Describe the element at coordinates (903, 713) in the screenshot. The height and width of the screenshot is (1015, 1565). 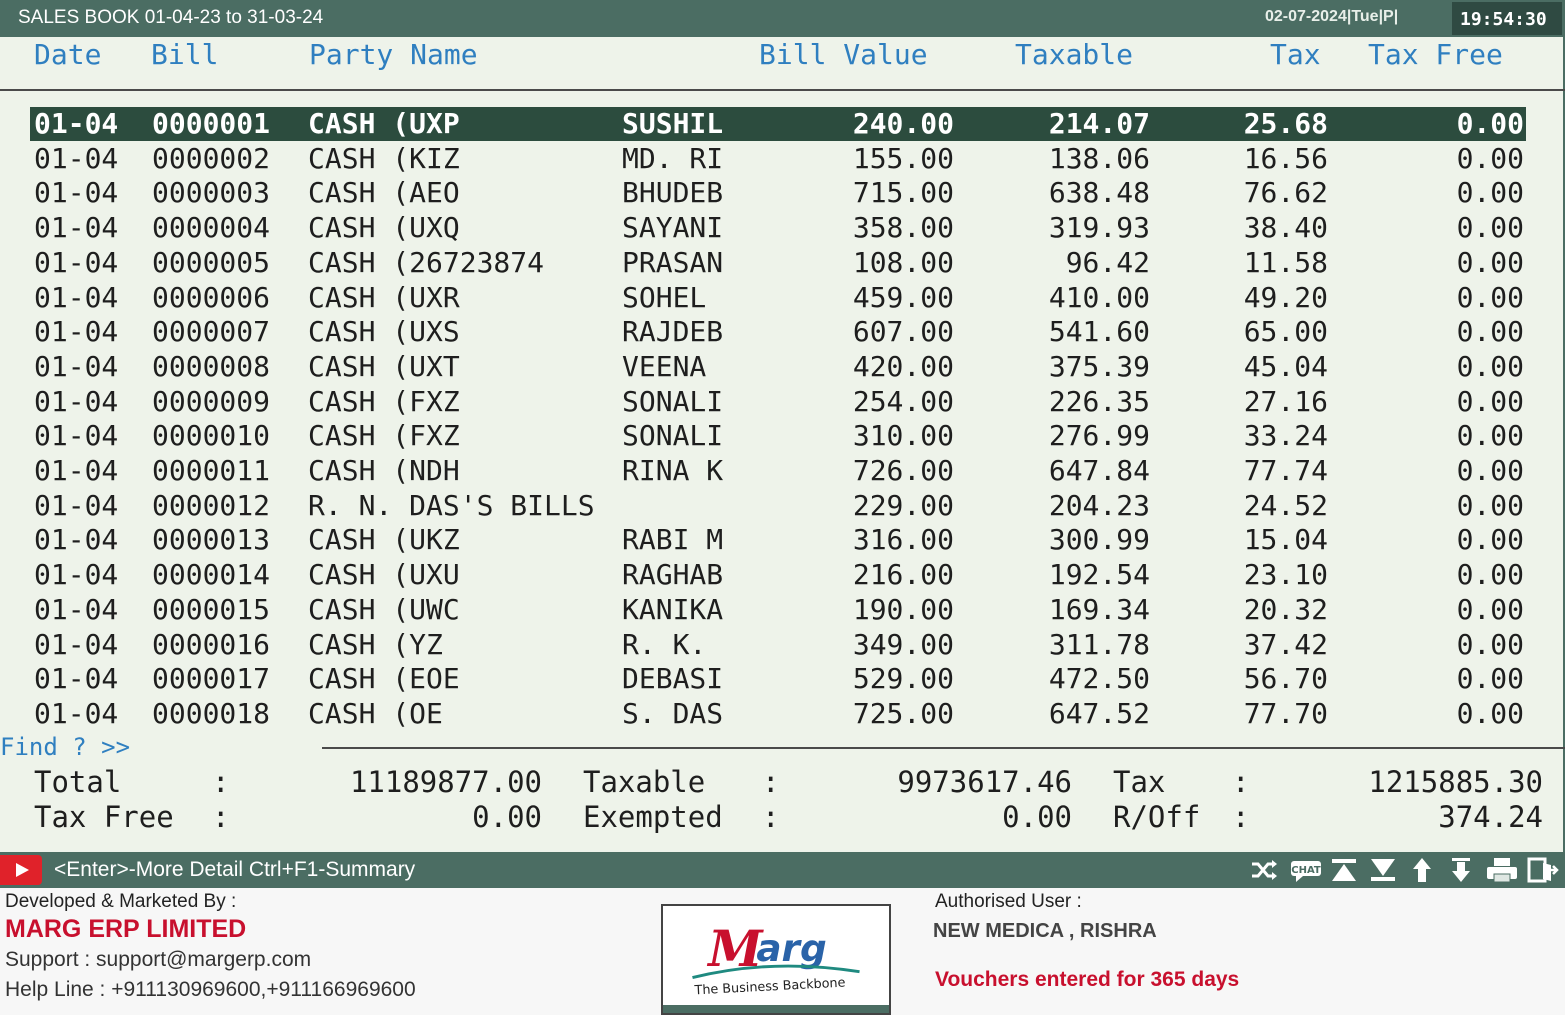
I see `cell-bill-value: 725.00` at that location.